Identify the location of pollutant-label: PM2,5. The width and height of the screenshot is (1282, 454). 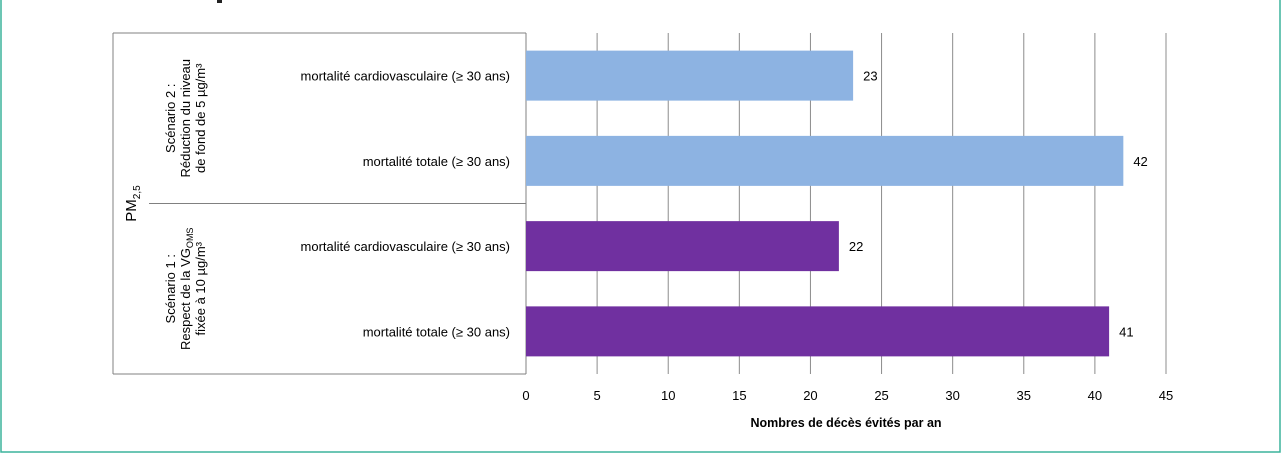
(133, 203).